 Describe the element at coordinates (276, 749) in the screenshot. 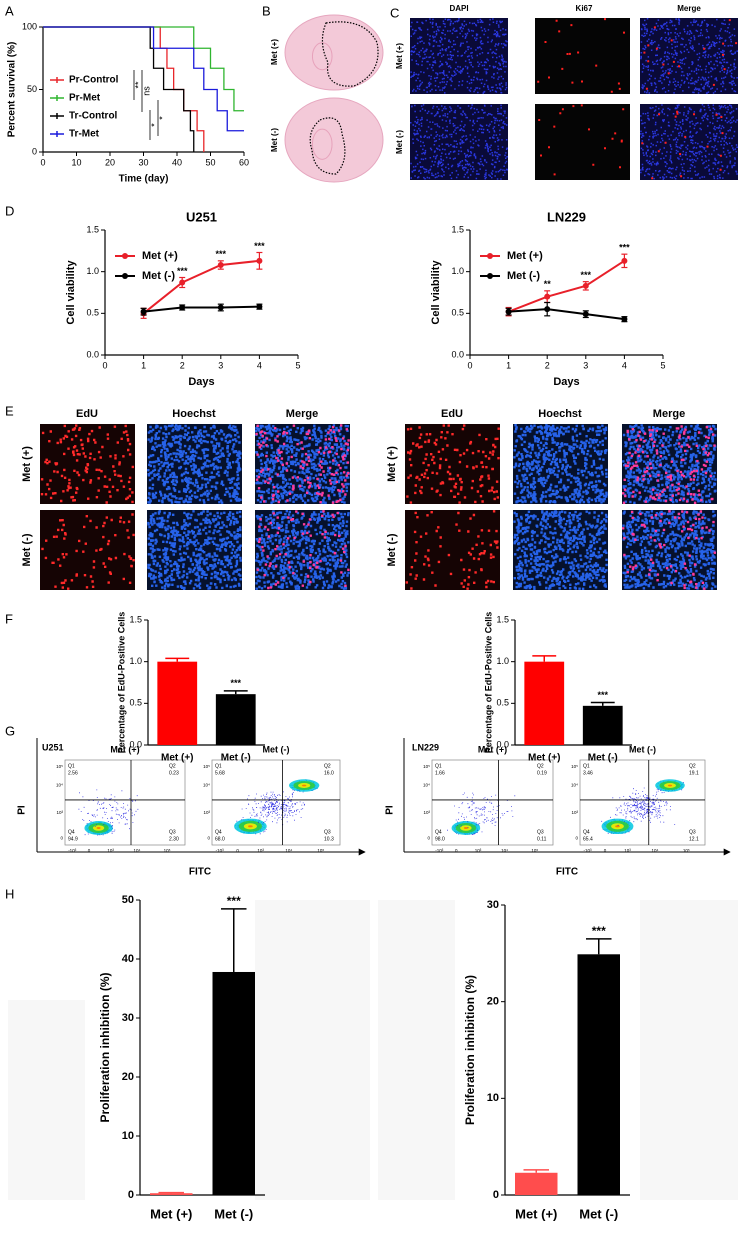

I see `plot-title: Met (-)` at that location.